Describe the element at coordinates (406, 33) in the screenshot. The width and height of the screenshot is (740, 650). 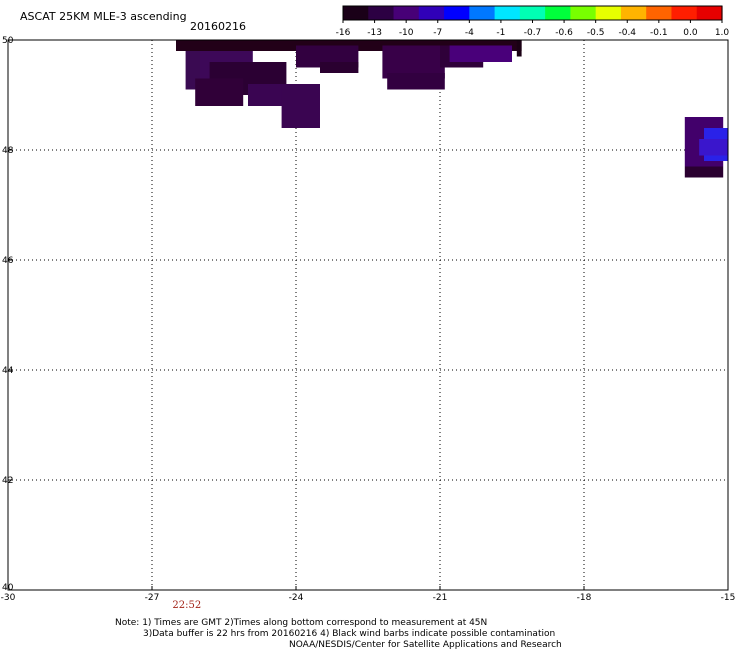
I see `colorbar-label: -10` at that location.